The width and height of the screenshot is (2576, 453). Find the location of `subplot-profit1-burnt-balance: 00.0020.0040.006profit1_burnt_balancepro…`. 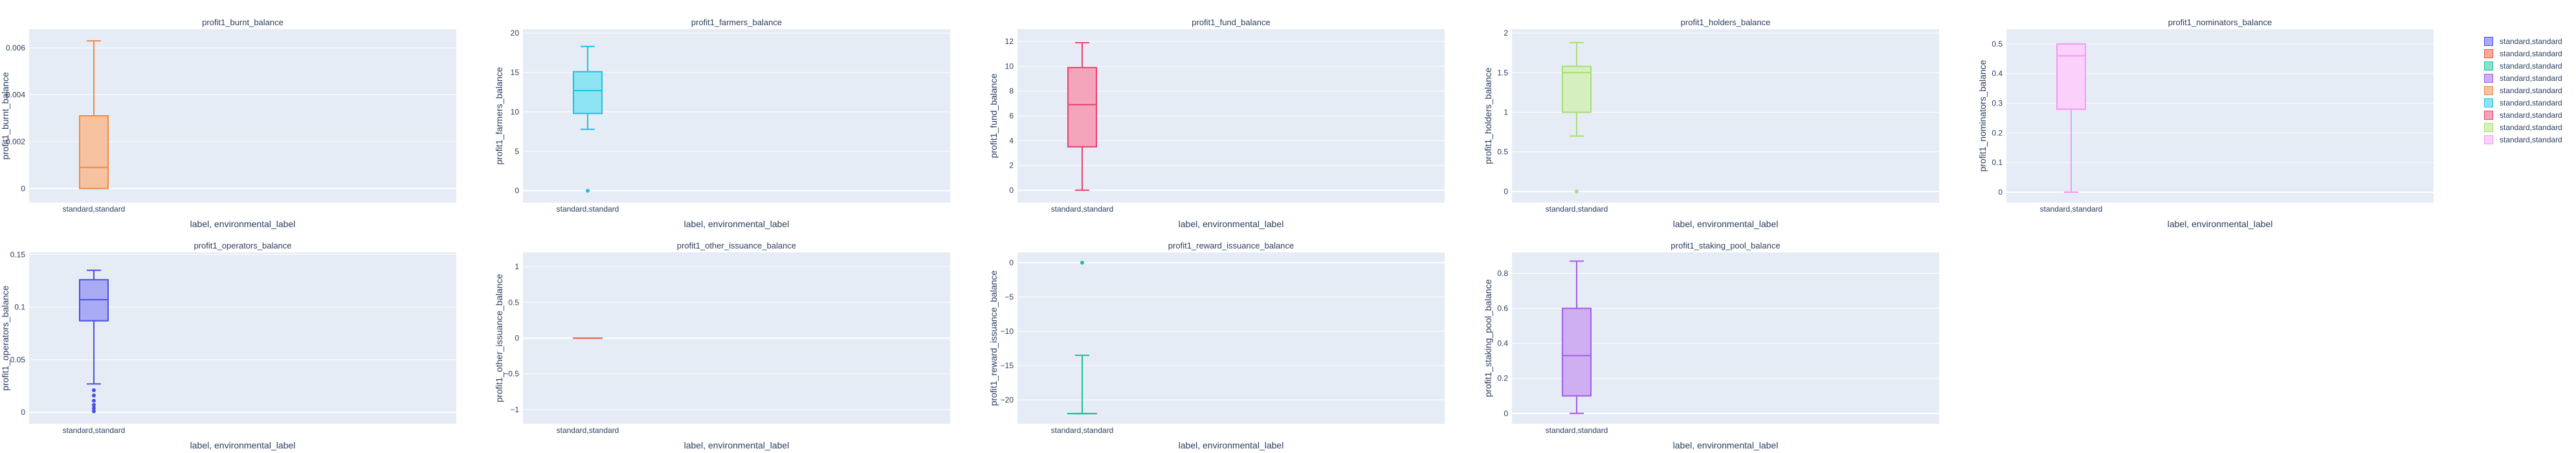

subplot-profit1-burnt-balance: 00.0020.0040.006profit1_burnt_balancepro… is located at coordinates (228, 123).